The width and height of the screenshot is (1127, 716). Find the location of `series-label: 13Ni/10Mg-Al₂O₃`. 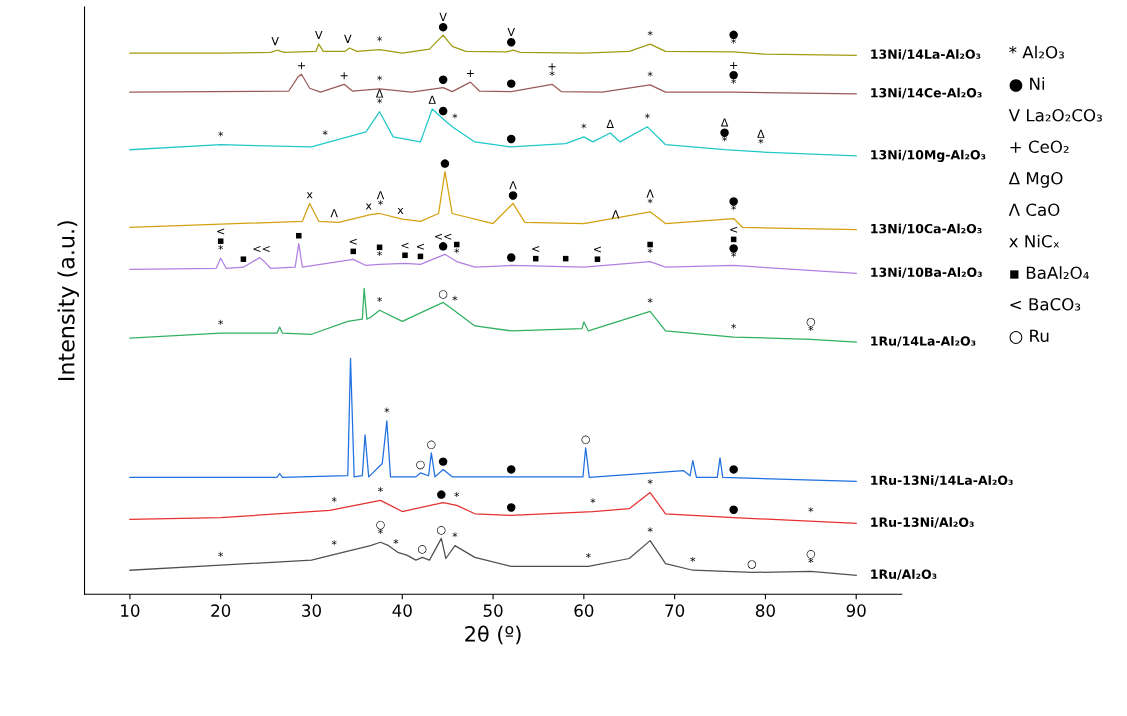

series-label: 13Ni/10Mg-Al₂O₃ is located at coordinates (928, 155).